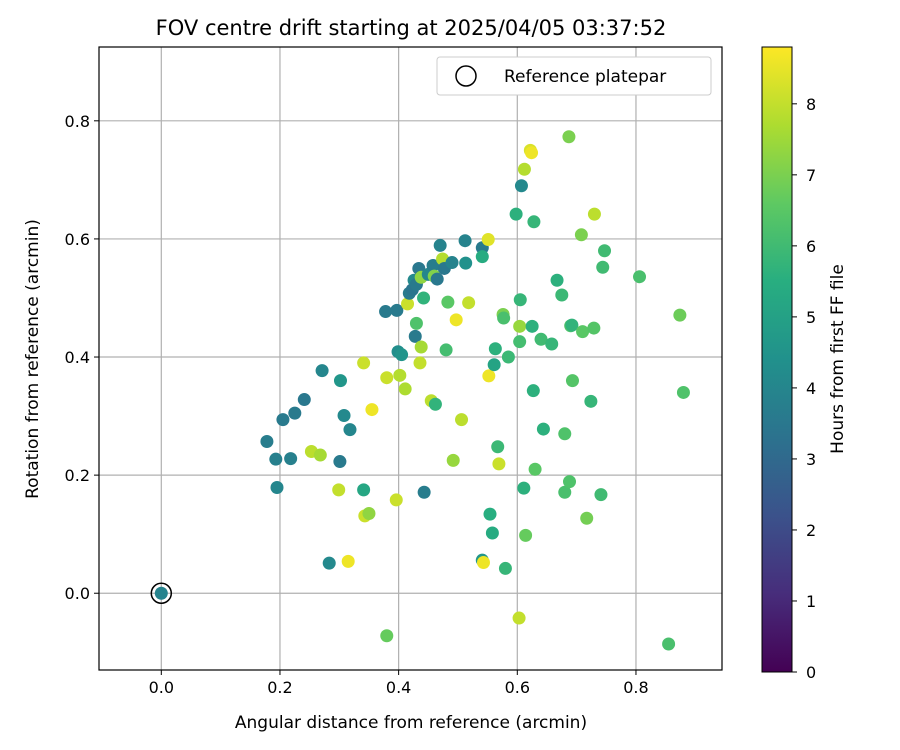 The height and width of the screenshot is (750, 900). What do you see at coordinates (811, 317) in the screenshot?
I see `colorbar-tick-label: 5` at bounding box center [811, 317].